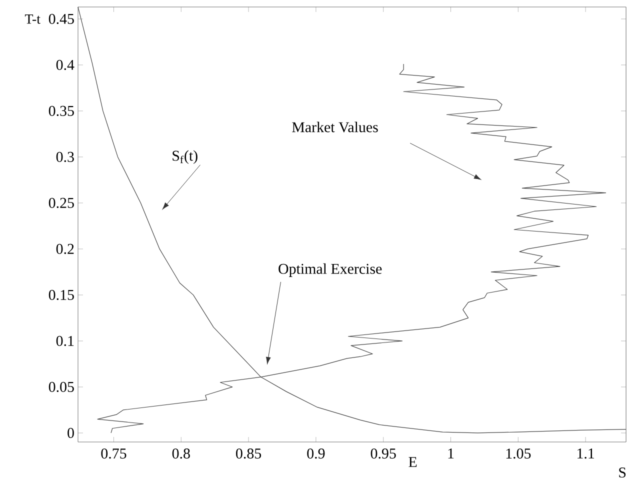 This screenshot has height=495, width=627. I want to click on x-tick-label: 0.85, so click(249, 453).